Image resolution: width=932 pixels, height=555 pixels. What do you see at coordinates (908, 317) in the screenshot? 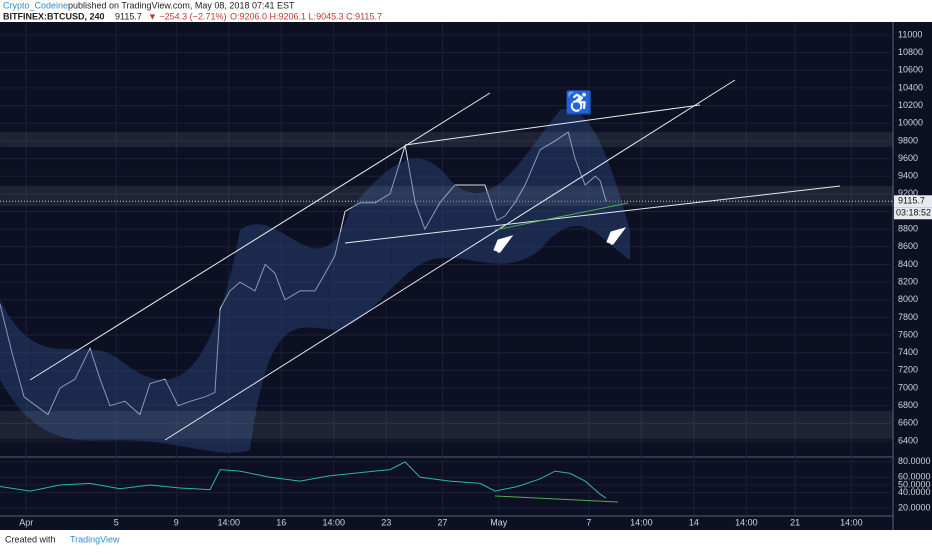
I see `y-tick-label: 7800` at bounding box center [908, 317].